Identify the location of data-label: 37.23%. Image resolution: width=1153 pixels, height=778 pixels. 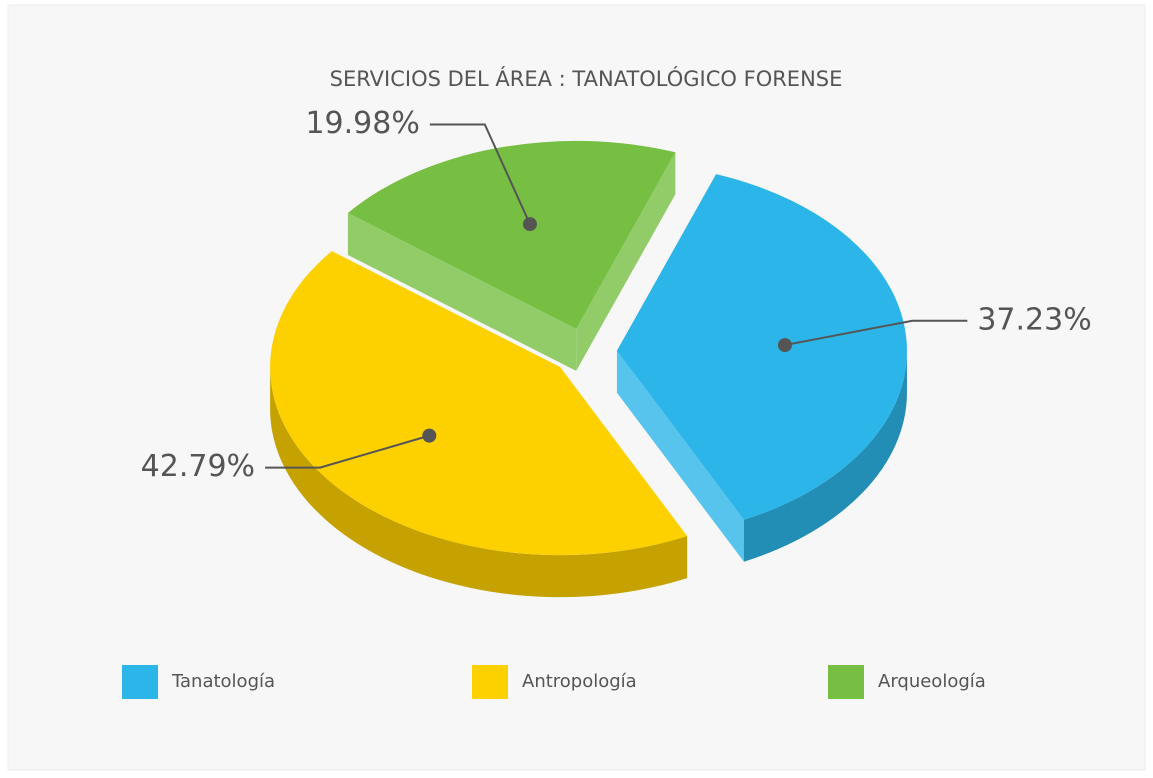
(1034, 319).